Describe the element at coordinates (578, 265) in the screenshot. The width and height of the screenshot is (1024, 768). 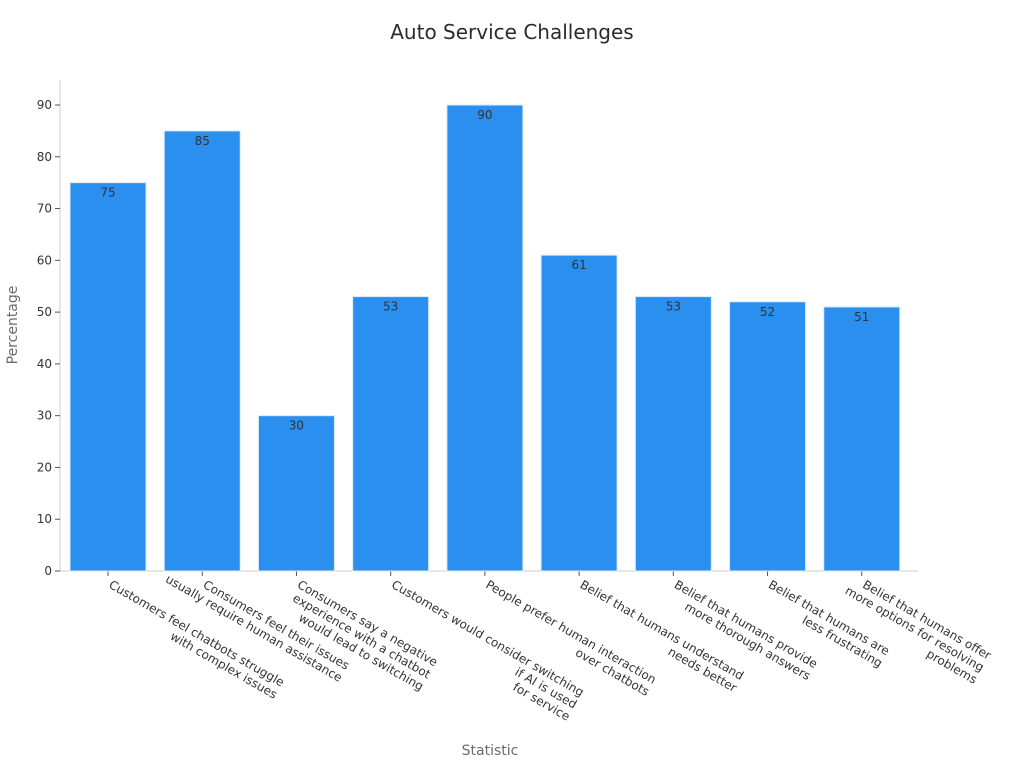
I see `bar-value-label: 61` at that location.